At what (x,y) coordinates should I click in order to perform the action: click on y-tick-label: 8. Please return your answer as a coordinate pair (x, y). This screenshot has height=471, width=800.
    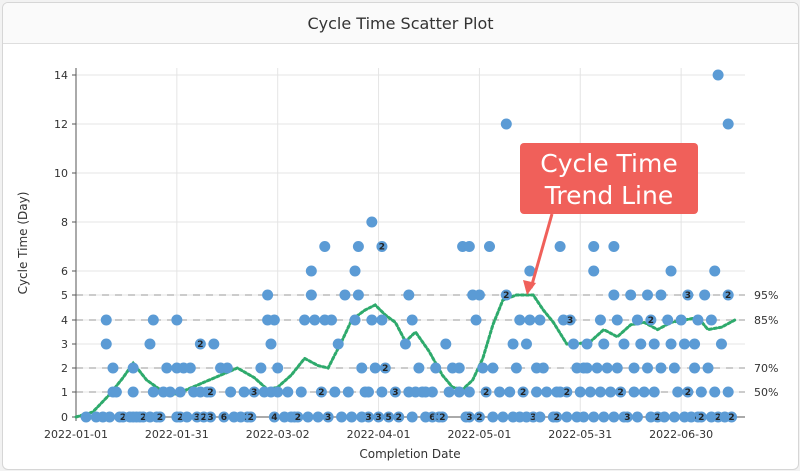
    Looking at the image, I should click on (64, 222).